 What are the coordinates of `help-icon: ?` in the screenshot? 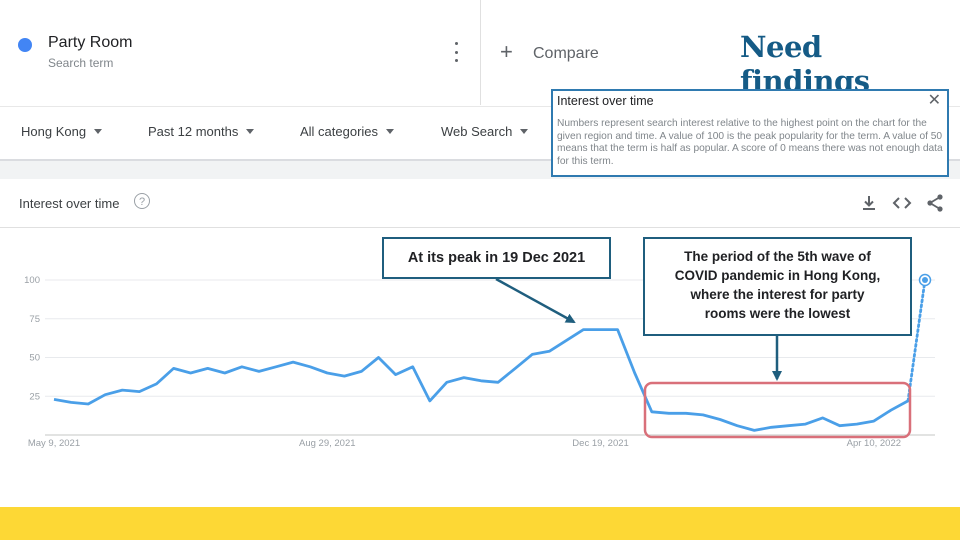 It's located at (142, 201).